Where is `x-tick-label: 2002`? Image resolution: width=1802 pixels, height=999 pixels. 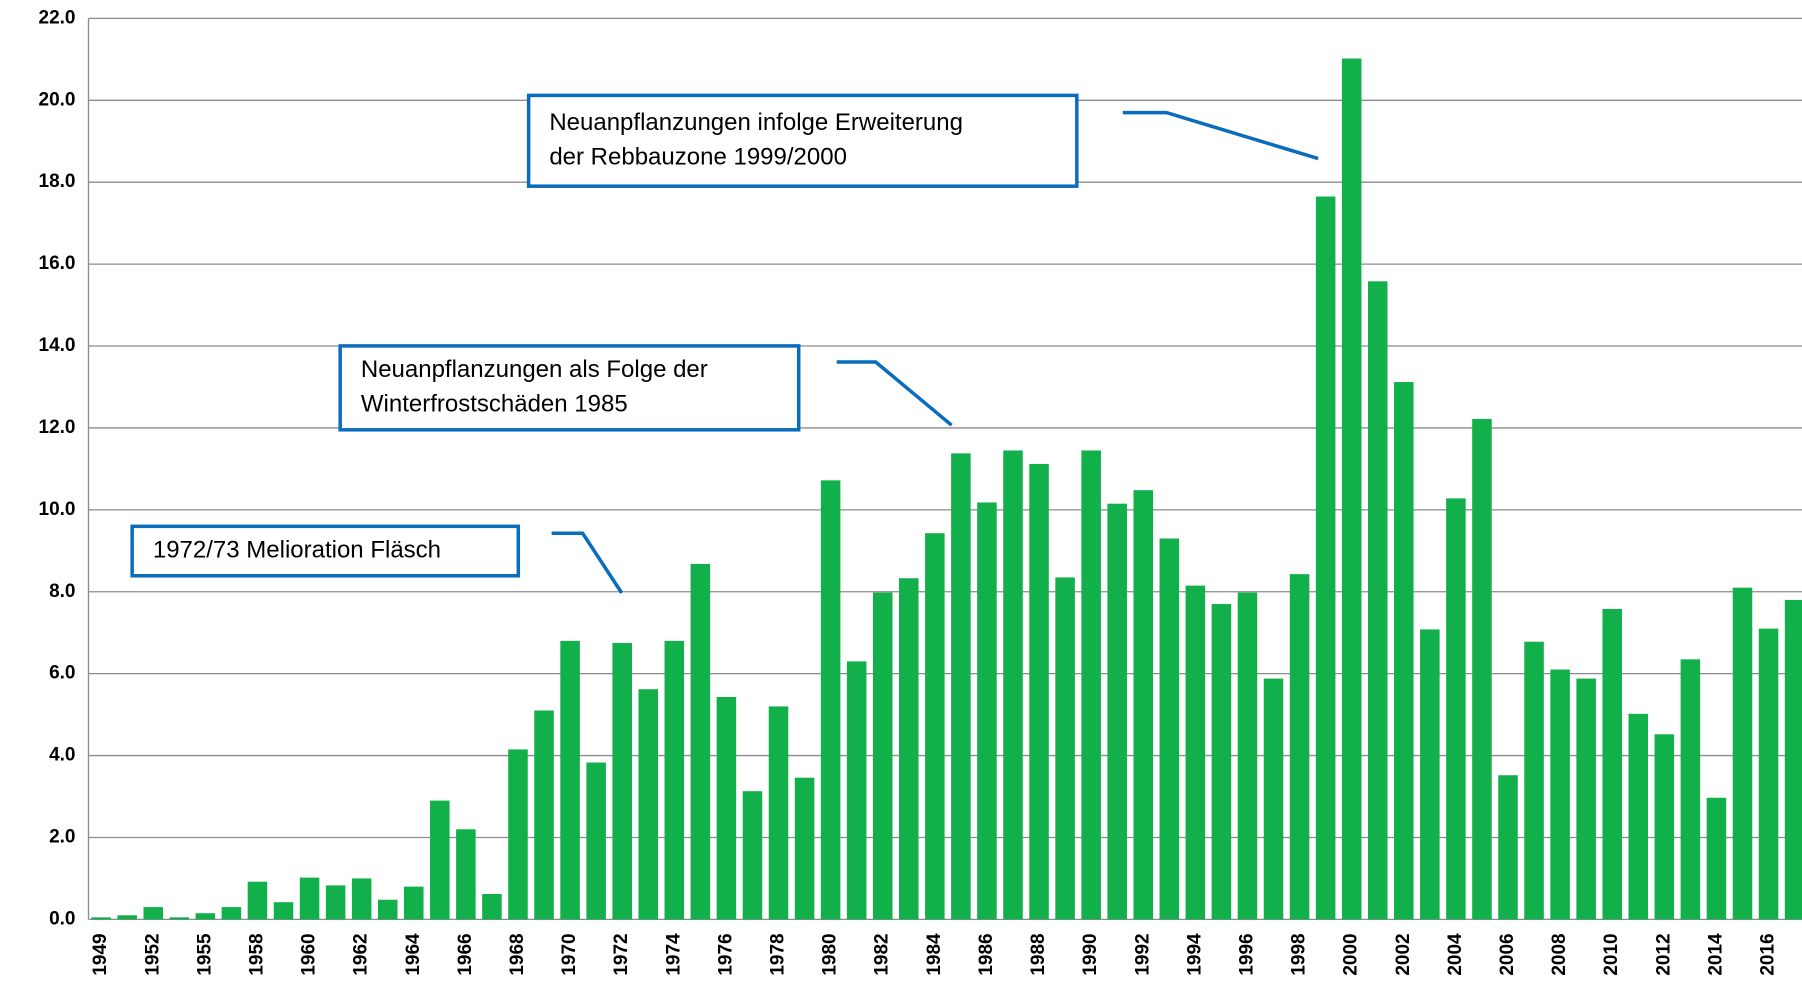
x-tick-label: 2002 is located at coordinates (1403, 954).